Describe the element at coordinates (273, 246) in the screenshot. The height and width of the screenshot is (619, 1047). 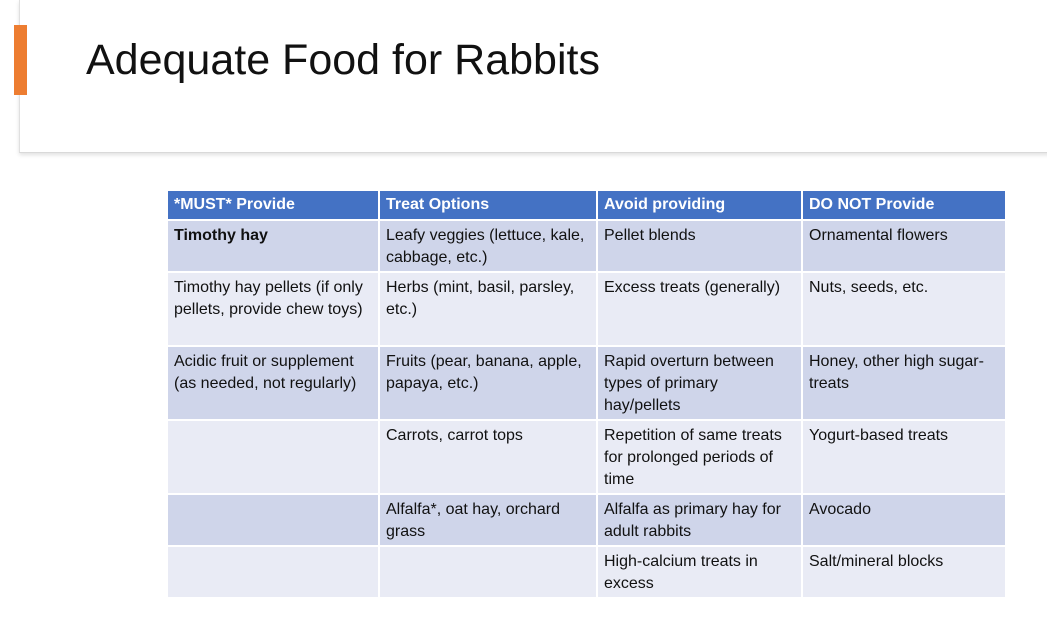
I see `table-cell-must-provide: Timothy hay` at that location.